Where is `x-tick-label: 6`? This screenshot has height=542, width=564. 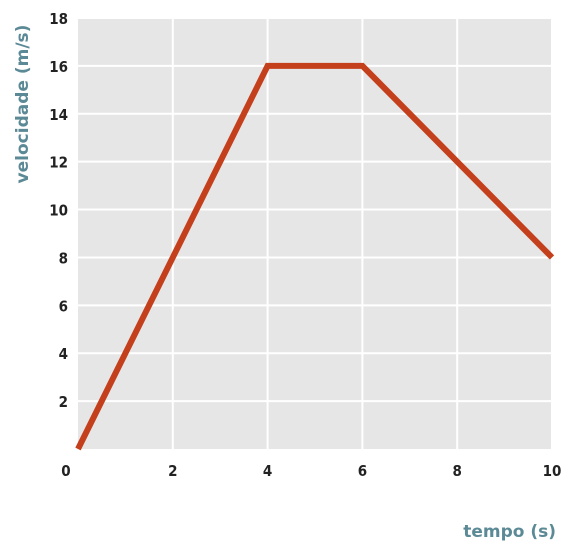 x-tick-label: 6 is located at coordinates (362, 471).